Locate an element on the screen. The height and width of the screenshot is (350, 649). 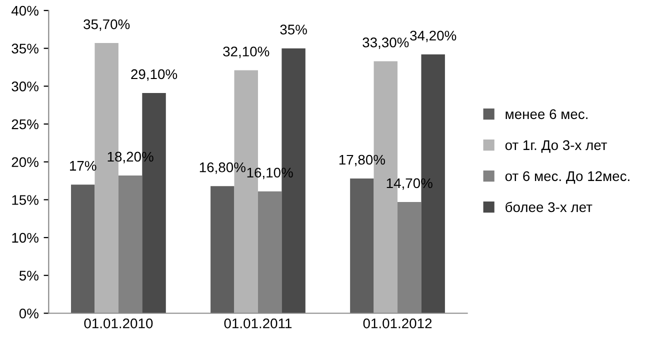
y-tick-label: 15% is located at coordinates (25, 200).